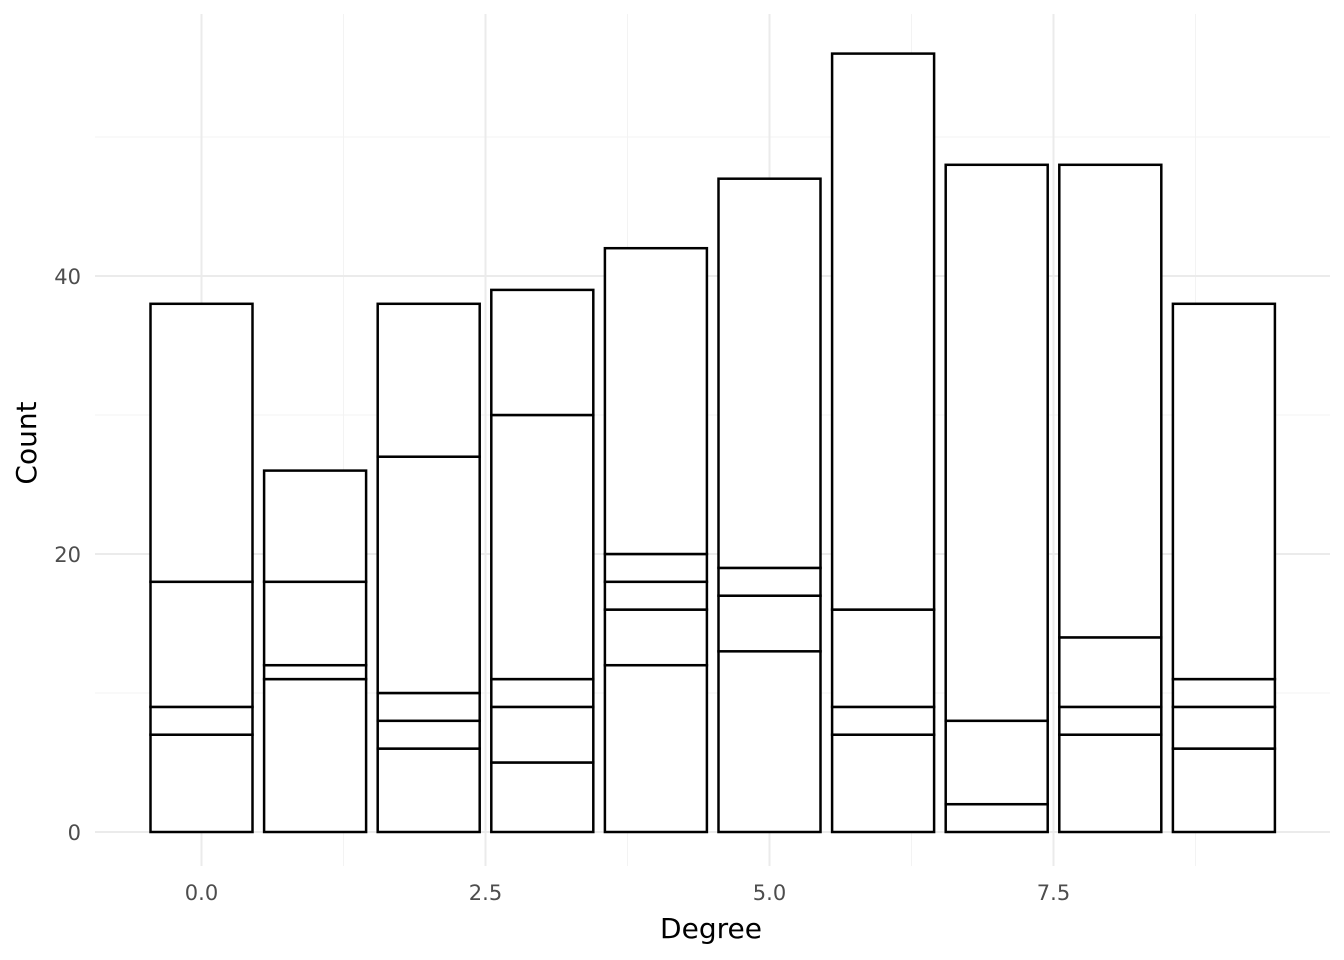 This screenshot has height=960, width=1344. What do you see at coordinates (711, 928) in the screenshot?
I see `x-axis-title: Degree` at bounding box center [711, 928].